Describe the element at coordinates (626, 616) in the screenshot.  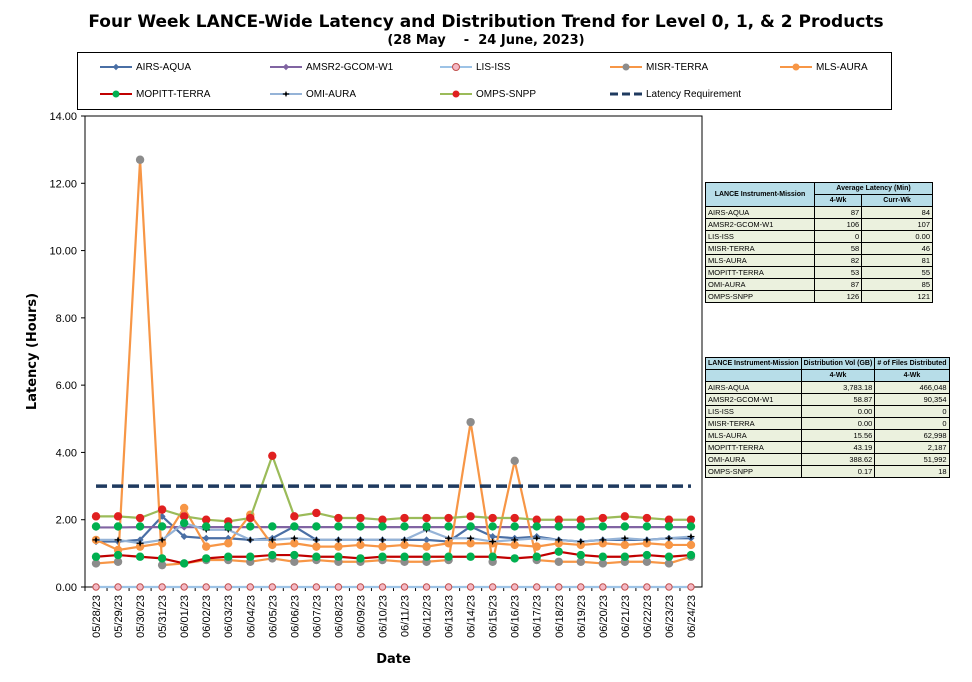
I see `x-tick-label: 06/21/23` at that location.